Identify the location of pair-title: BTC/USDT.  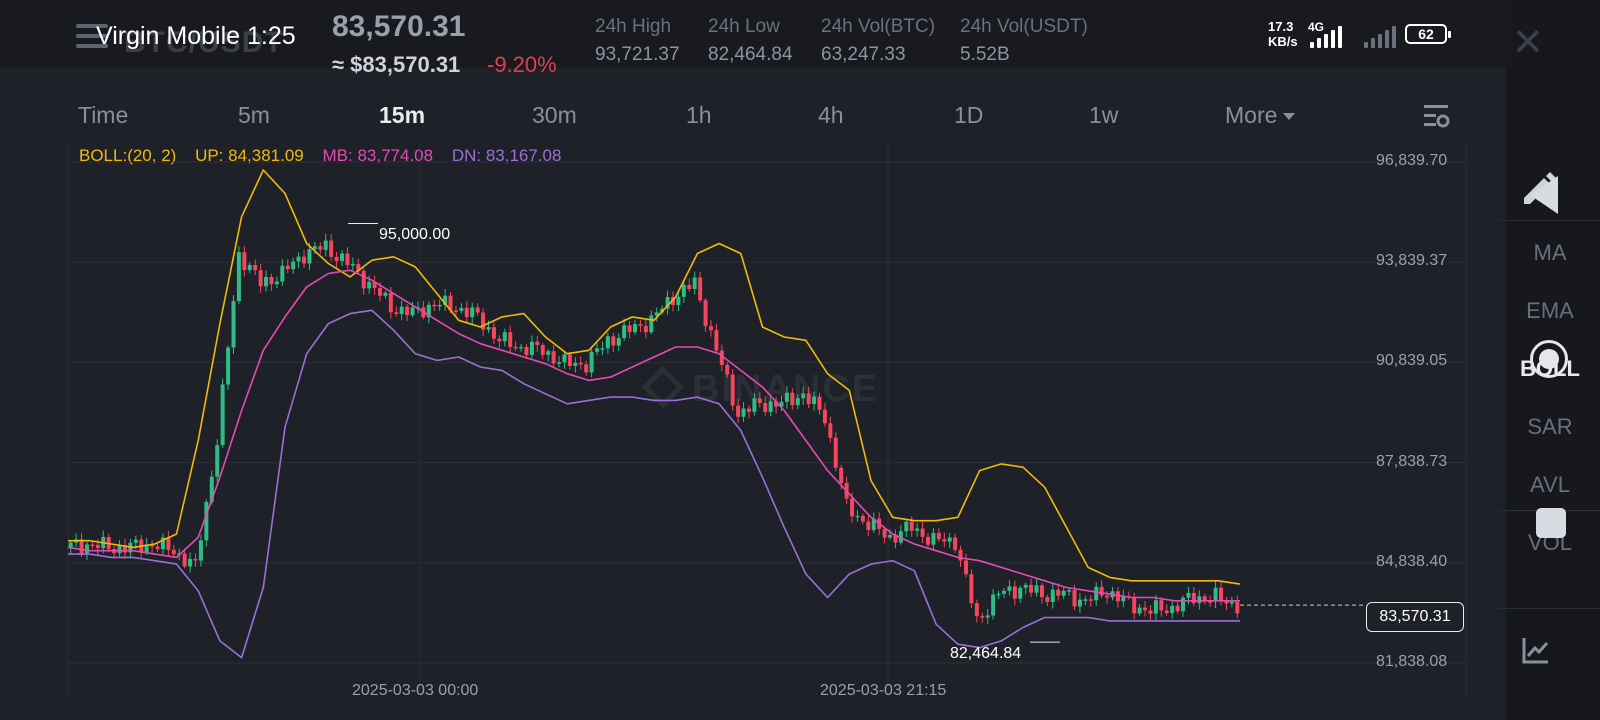
(204, 42).